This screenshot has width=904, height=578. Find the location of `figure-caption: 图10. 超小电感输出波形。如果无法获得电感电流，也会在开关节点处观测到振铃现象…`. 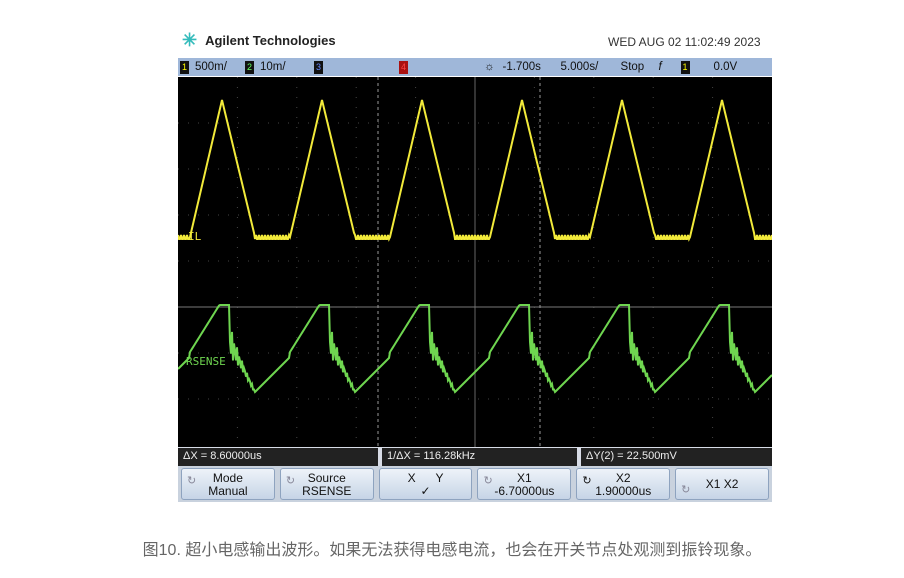

figure-caption: 图10. 超小电感输出波形。如果无法获得电感电流，也会在开关节点处观测到振铃现象… is located at coordinates (452, 550).